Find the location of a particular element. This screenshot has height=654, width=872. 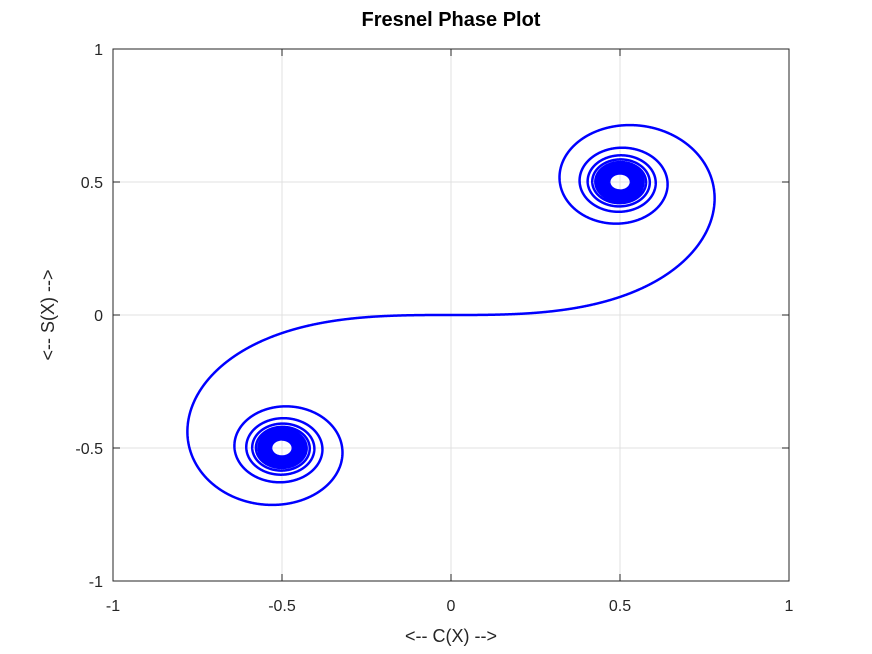

y-tick-label: -0.5 is located at coordinates (89, 449).